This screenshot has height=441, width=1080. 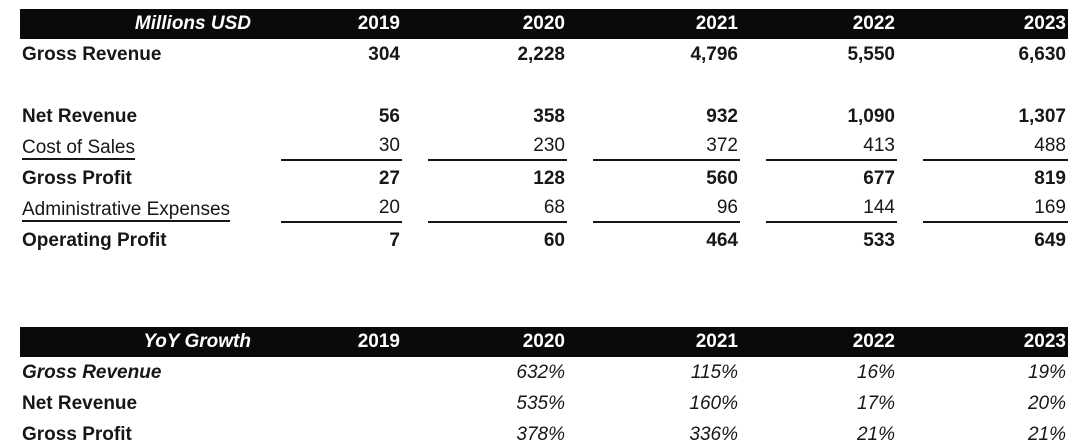 I want to click on value-cell: 20%, so click(x=1046, y=403).